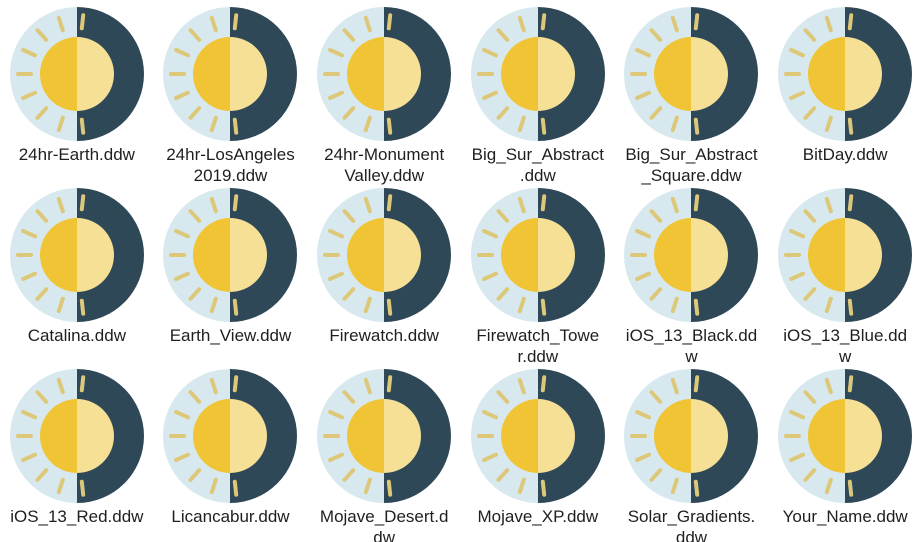  Describe the element at coordinates (384, 165) in the screenshot. I see `file-name-label: 24hr-Monument Valley.ddw` at that location.